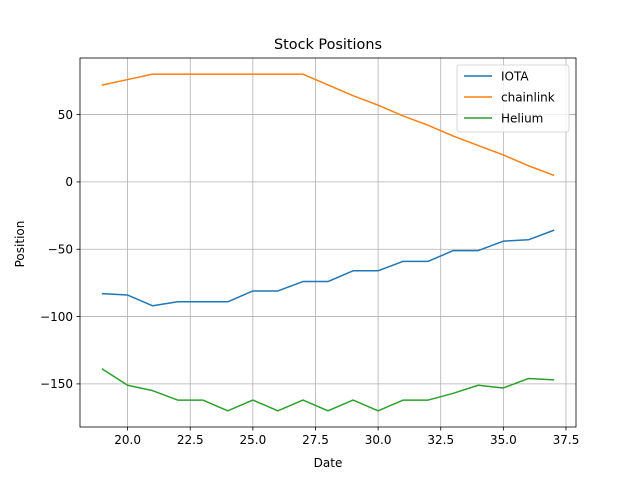  Describe the element at coordinates (328, 45) in the screenshot. I see `chart-title: Stock Positions` at that location.